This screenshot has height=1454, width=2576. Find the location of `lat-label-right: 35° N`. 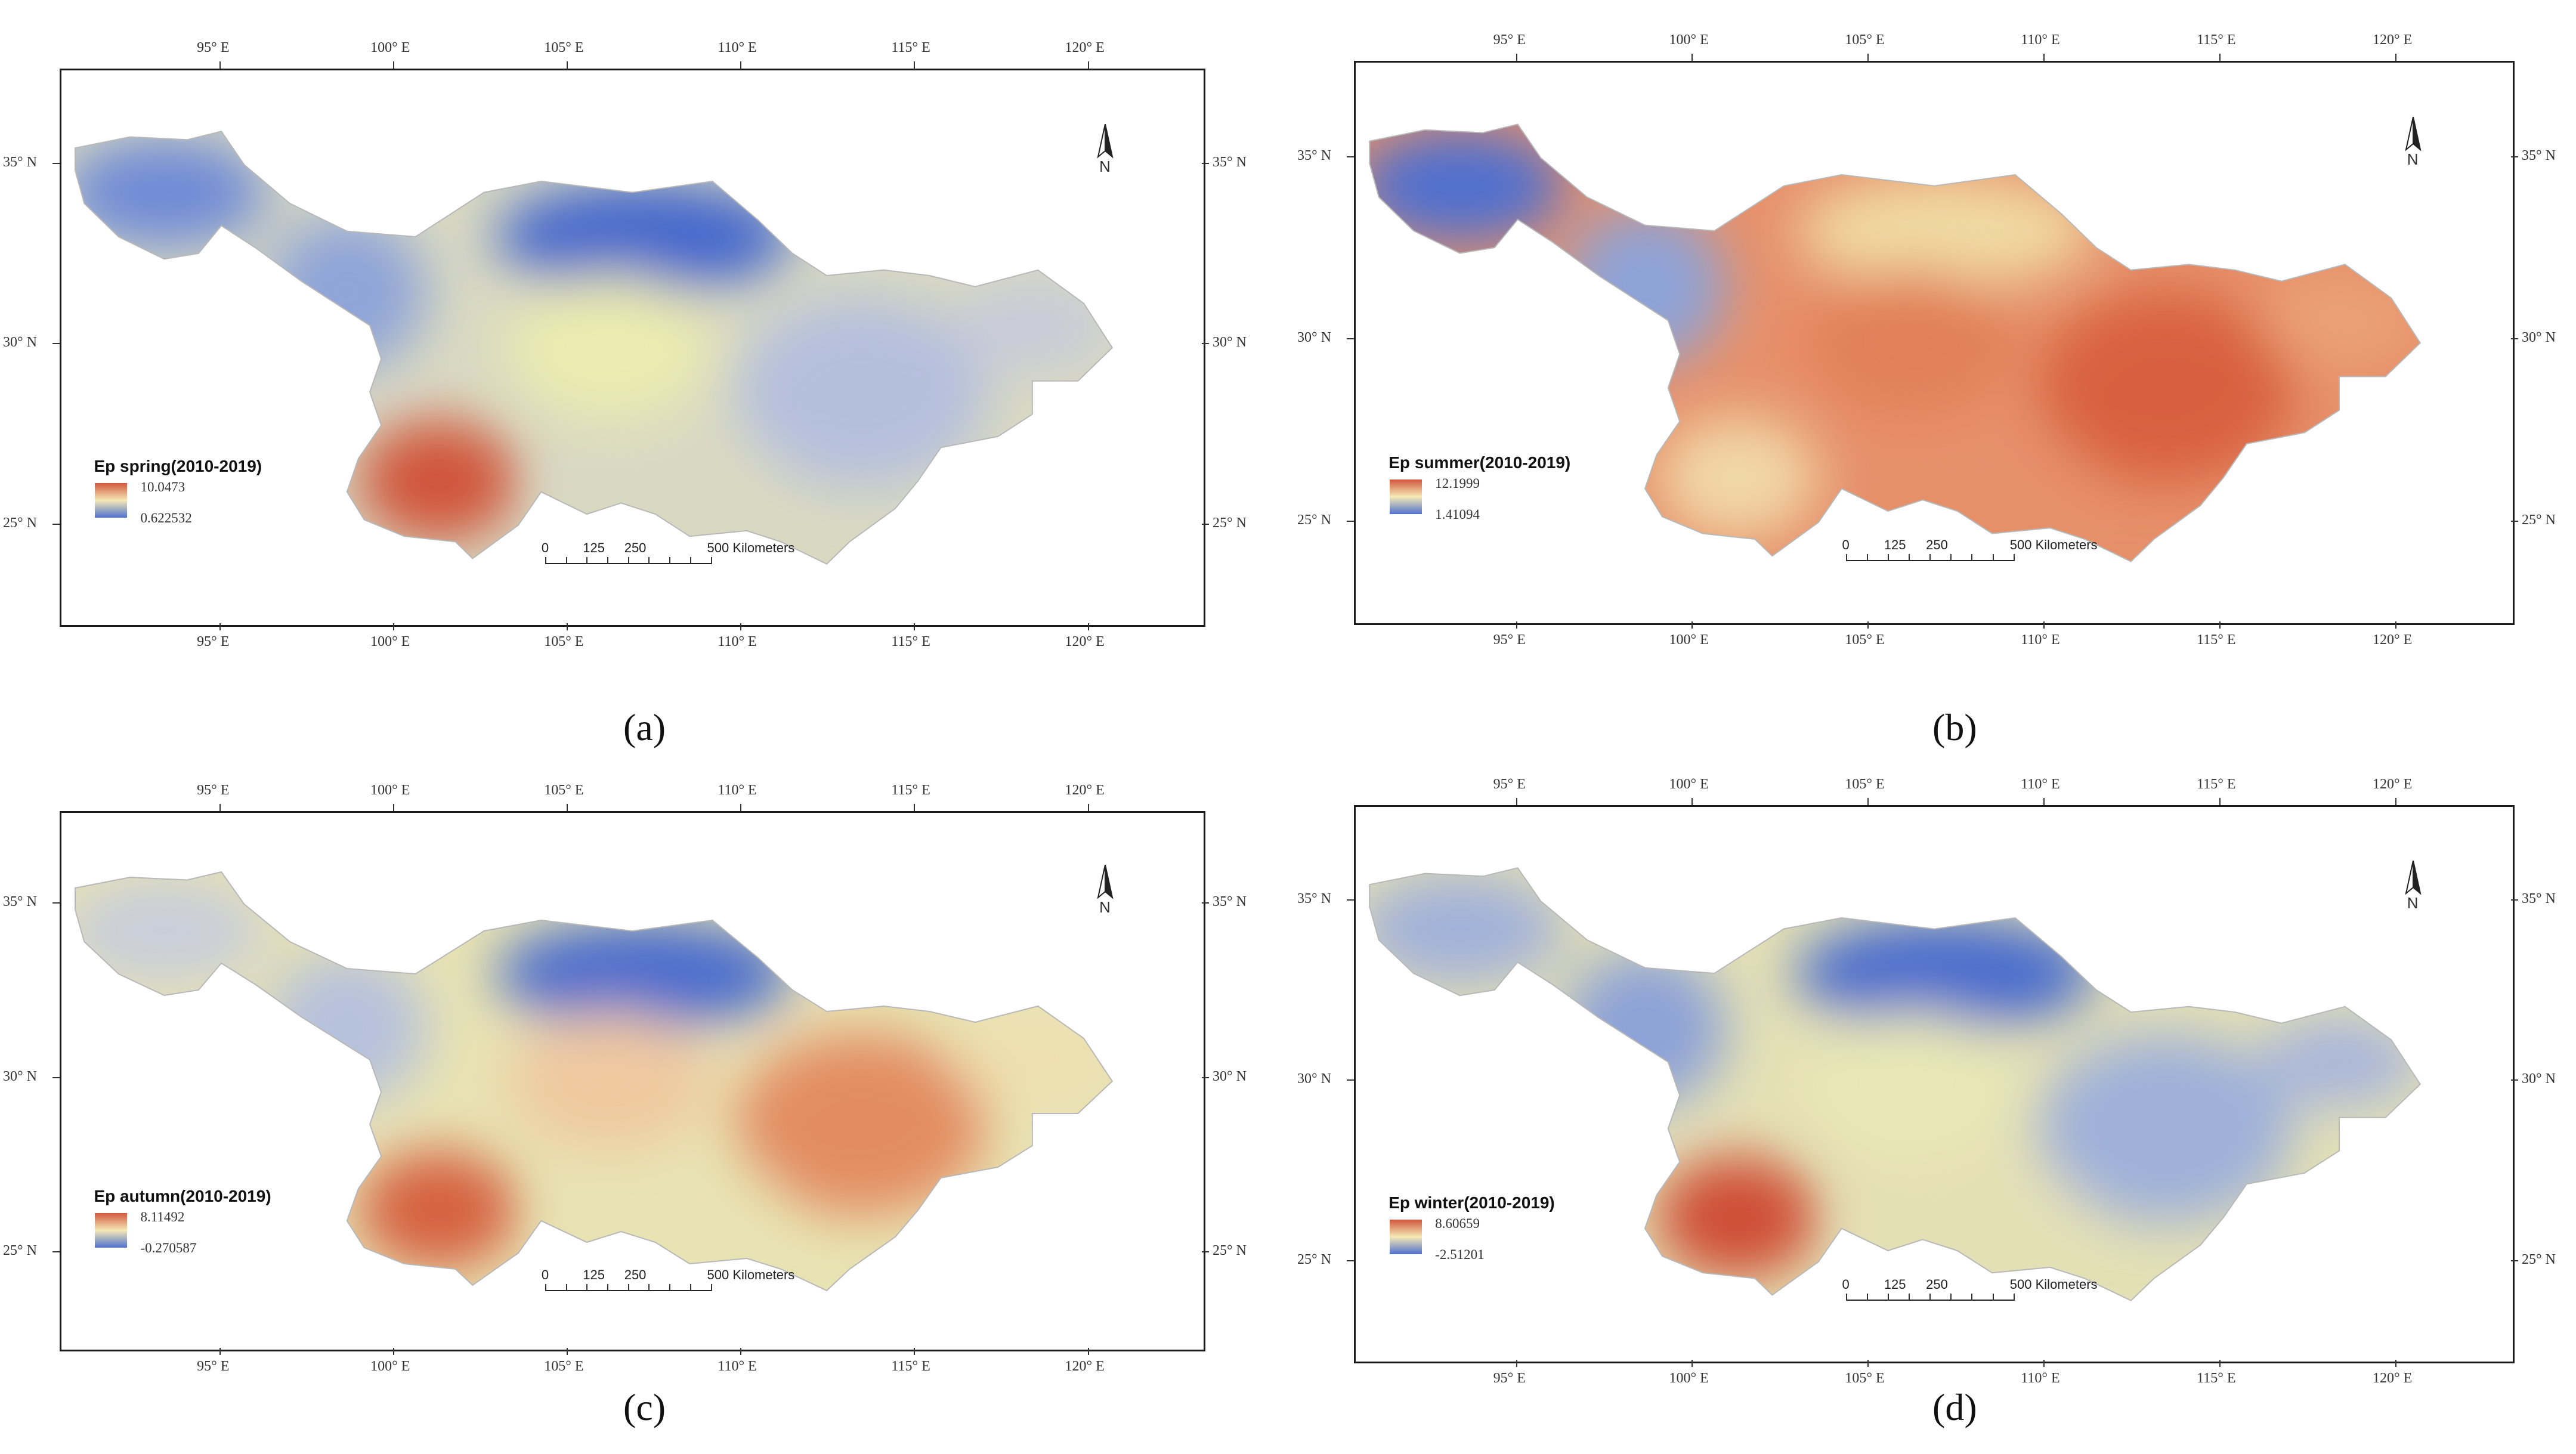

lat-label-right: 35° N is located at coordinates (1230, 162).